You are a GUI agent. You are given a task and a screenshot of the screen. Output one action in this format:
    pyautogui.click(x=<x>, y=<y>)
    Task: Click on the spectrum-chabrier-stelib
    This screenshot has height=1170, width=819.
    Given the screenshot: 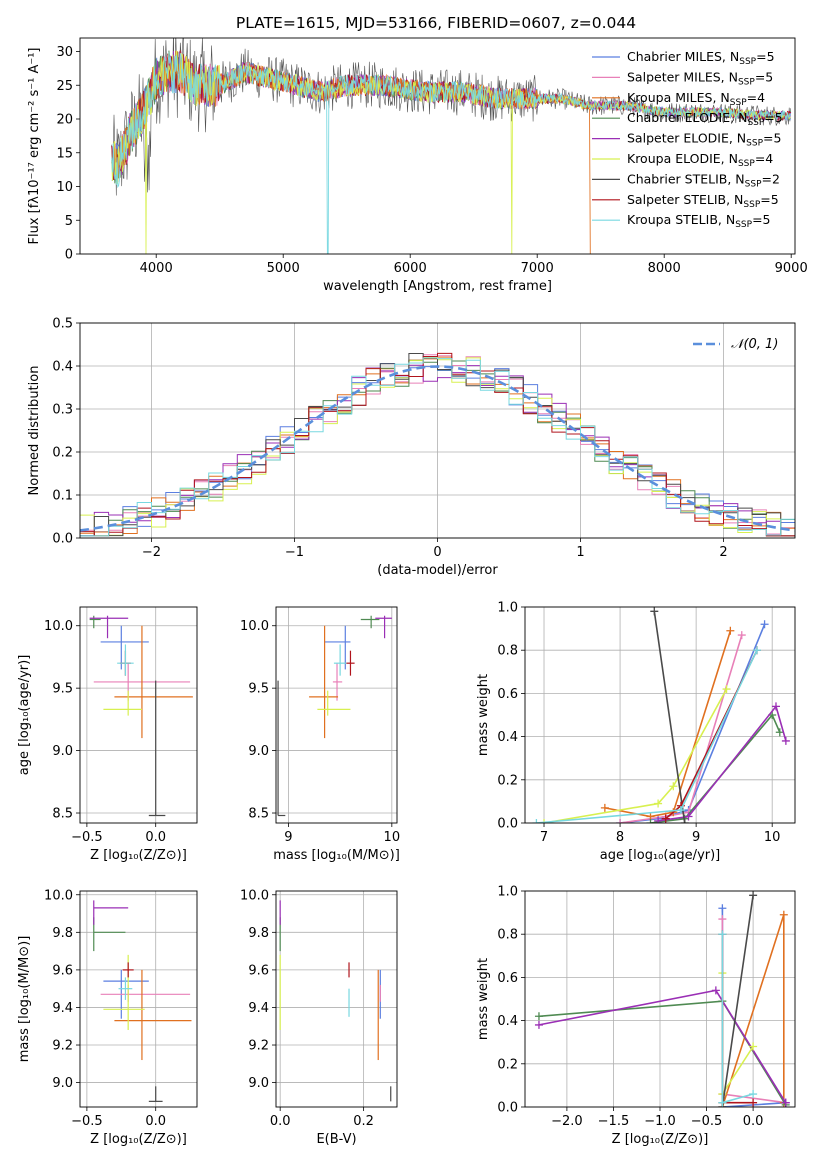 What is the action you would take?
    pyautogui.click(x=451, y=117)
    